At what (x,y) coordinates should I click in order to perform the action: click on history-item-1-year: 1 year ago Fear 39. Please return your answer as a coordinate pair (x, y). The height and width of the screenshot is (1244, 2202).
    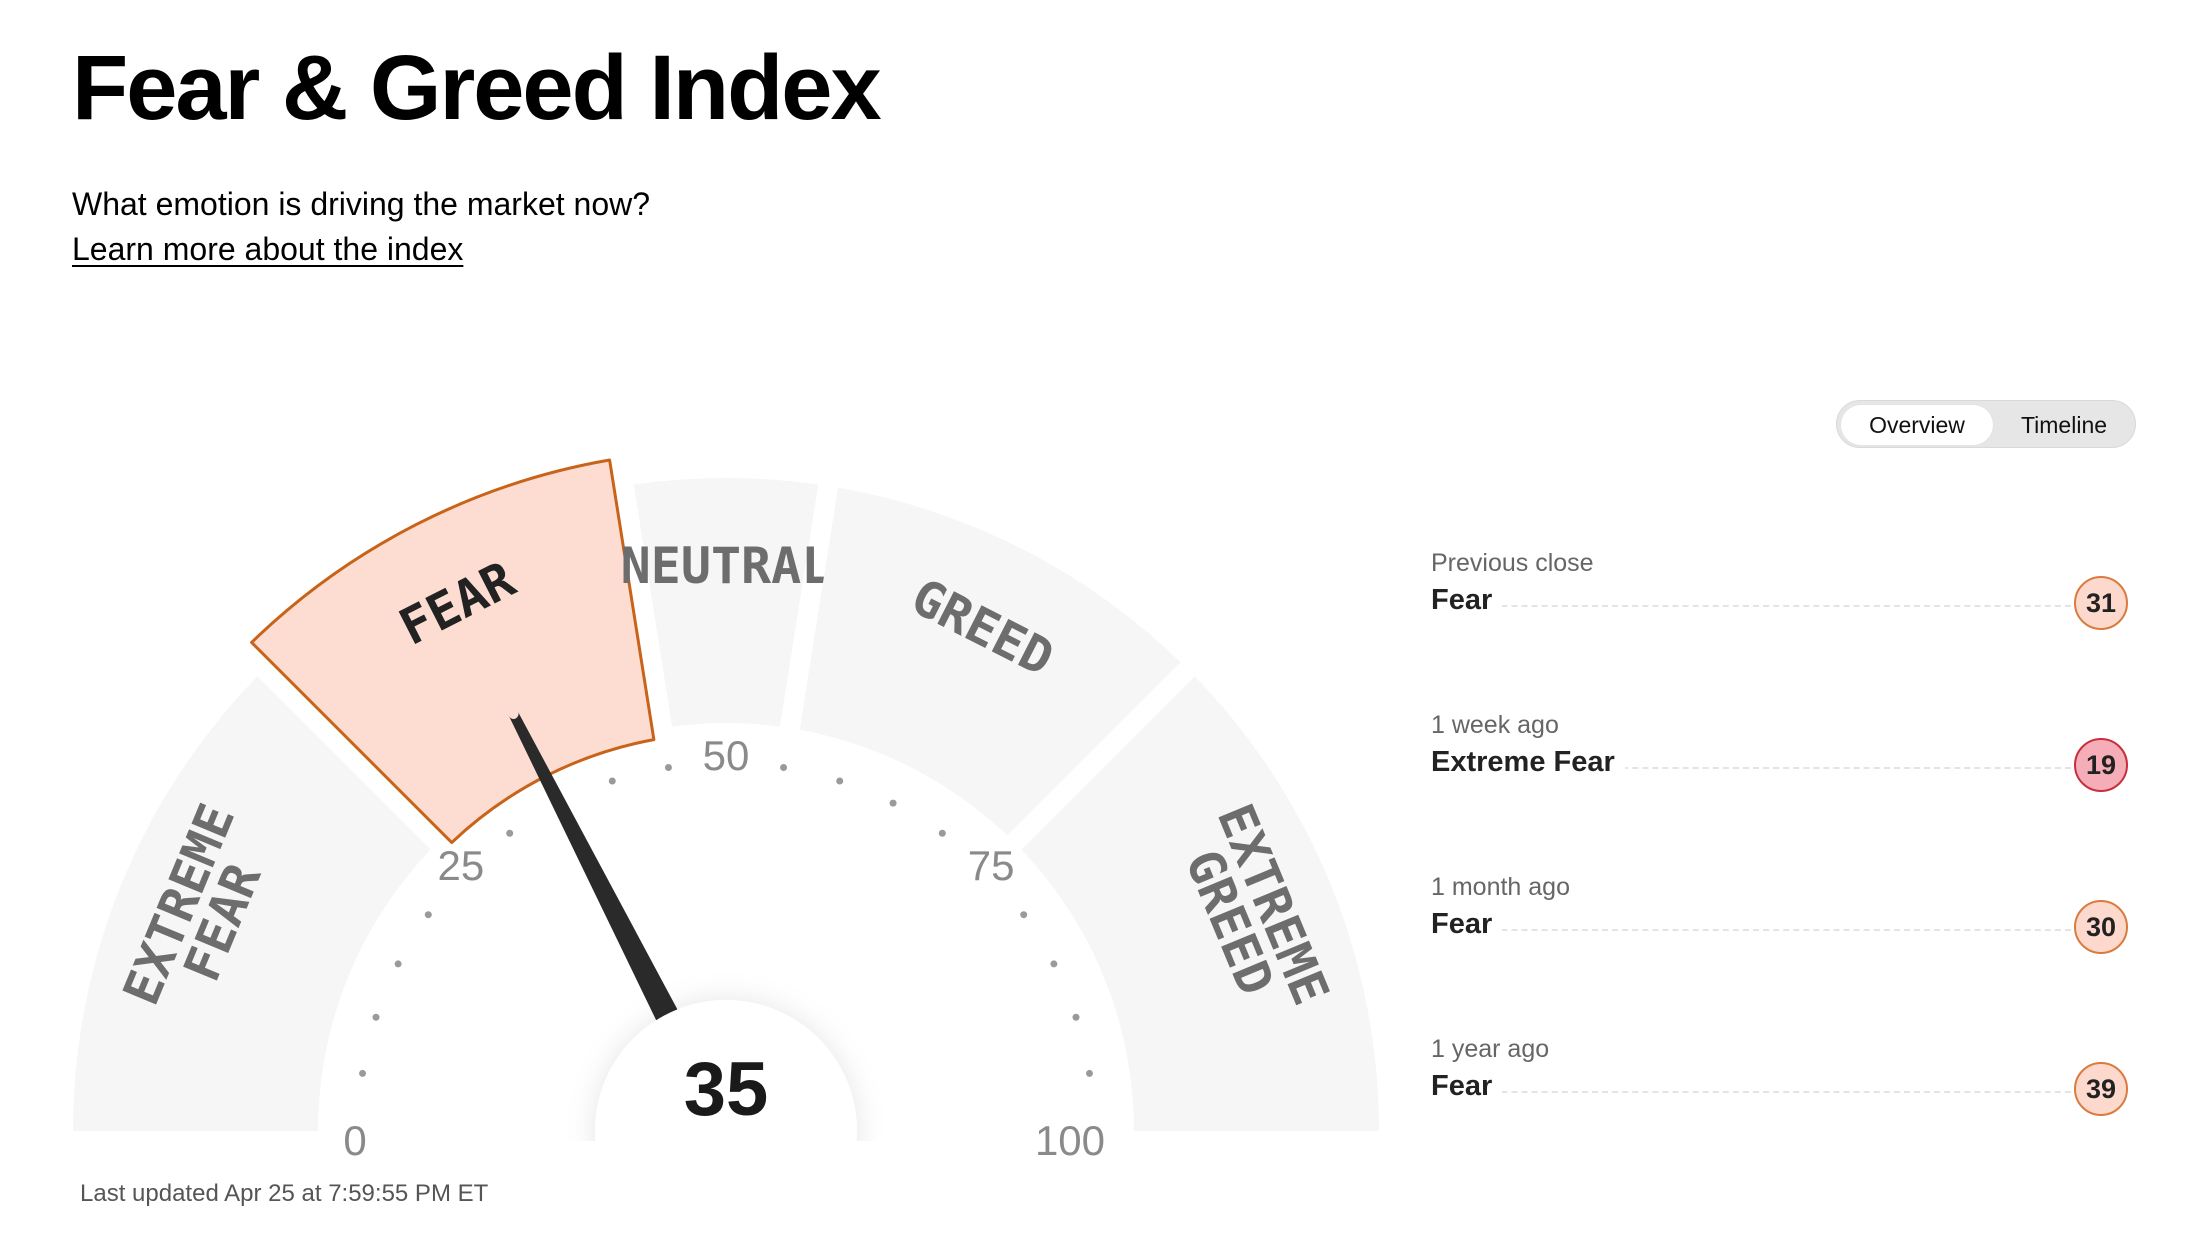
    Looking at the image, I should click on (1781, 1093).